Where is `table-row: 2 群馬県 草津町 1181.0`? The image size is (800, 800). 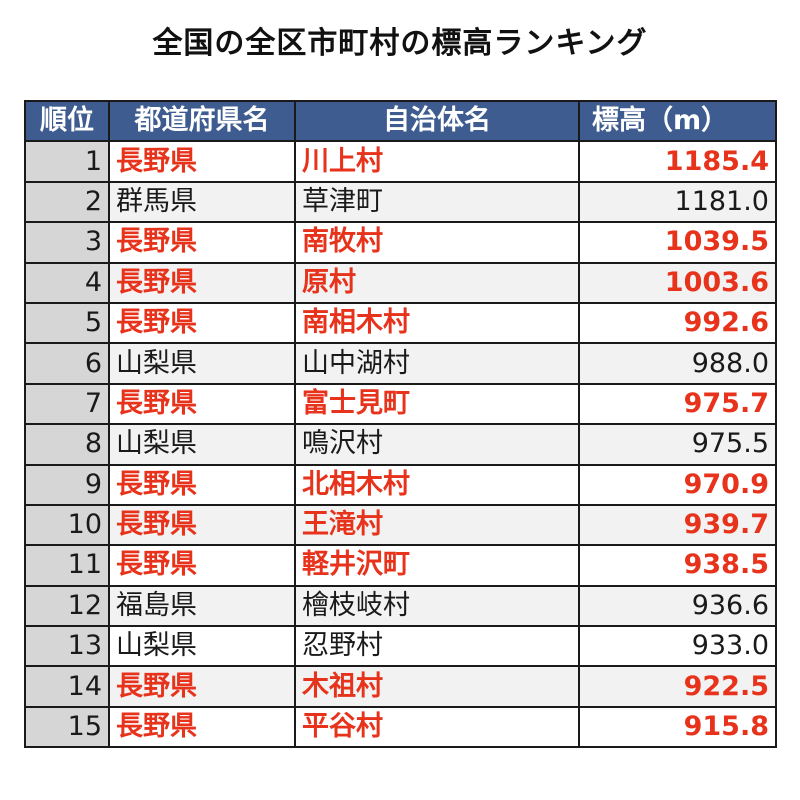 table-row: 2 群馬県 草津町 1181.0 is located at coordinates (400, 202).